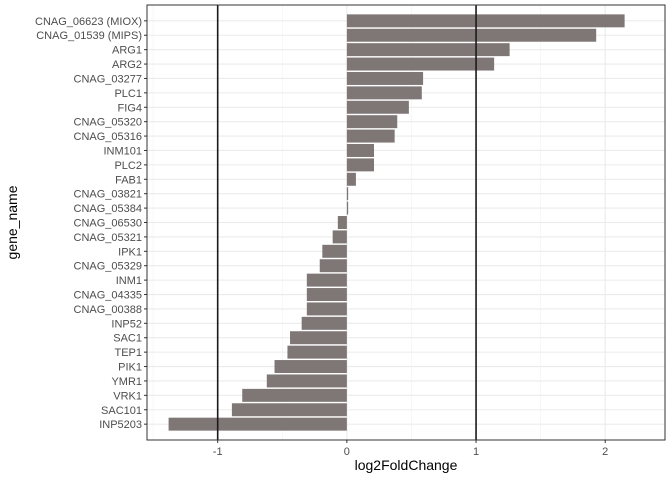  I want to click on y-tick-label: CNAG_01539 (MIPS), so click(89, 36).